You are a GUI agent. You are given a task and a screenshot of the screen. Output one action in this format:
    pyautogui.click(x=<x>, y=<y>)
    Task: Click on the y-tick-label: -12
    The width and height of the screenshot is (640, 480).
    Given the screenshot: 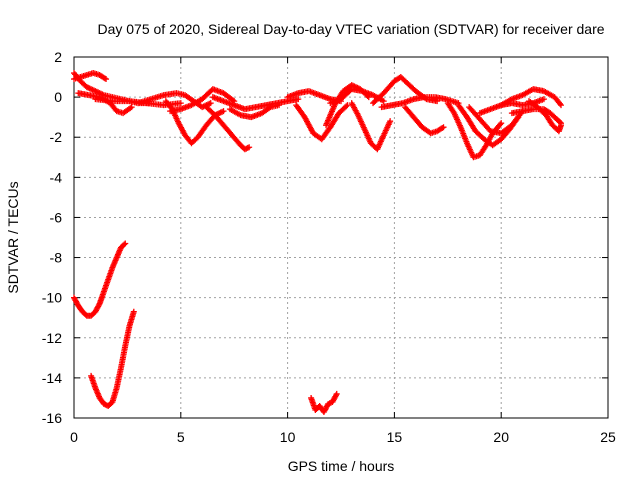 What is the action you would take?
    pyautogui.click(x=52, y=338)
    